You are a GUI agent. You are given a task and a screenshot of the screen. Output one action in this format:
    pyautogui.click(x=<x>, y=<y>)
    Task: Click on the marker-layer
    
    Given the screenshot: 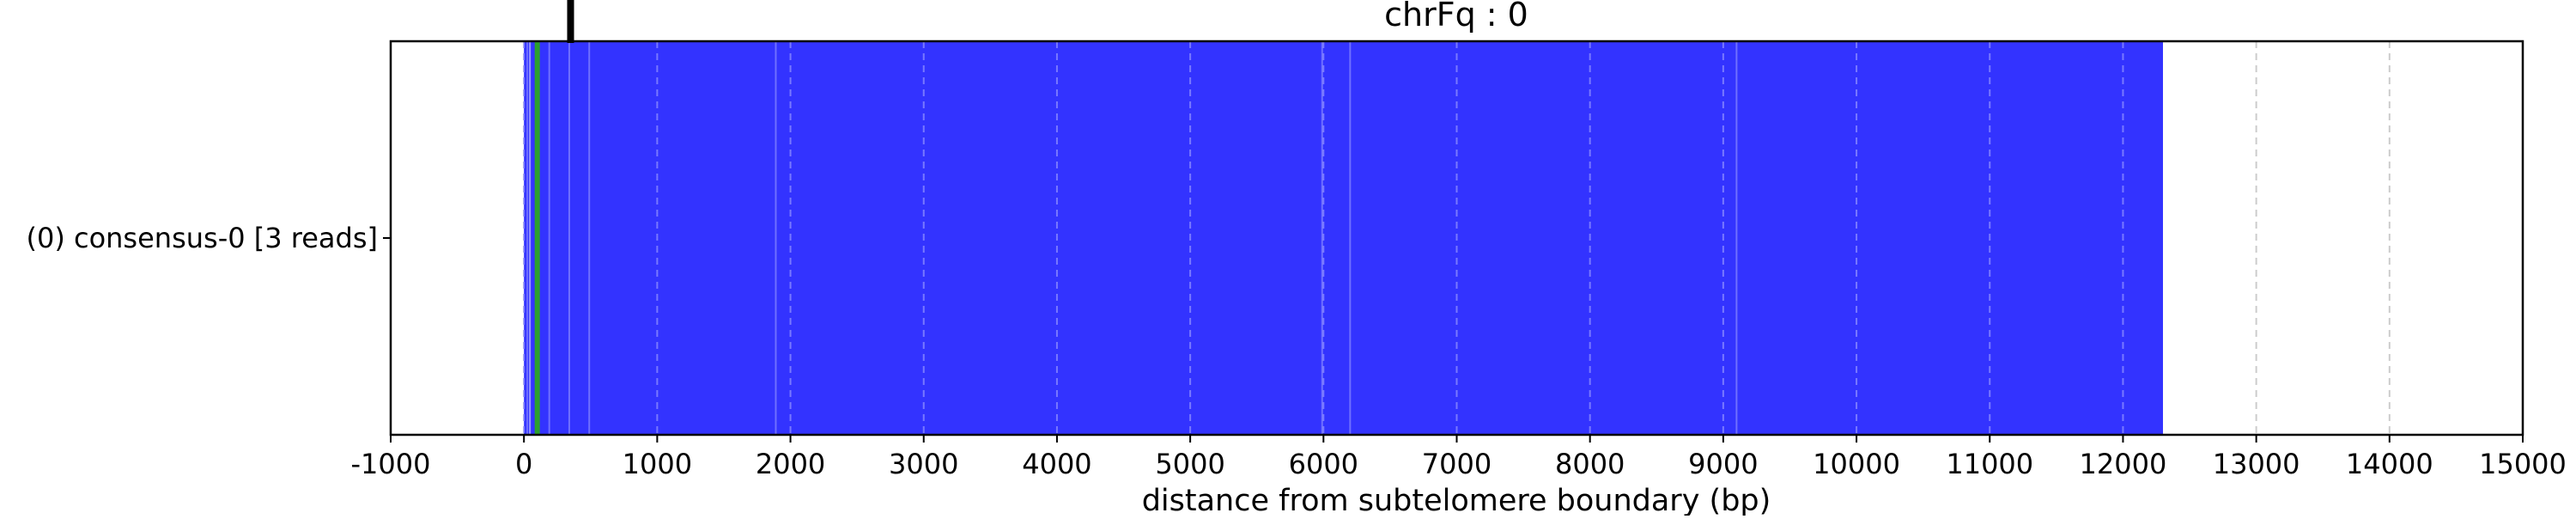 What is the action you would take?
    pyautogui.click(x=570, y=21)
    